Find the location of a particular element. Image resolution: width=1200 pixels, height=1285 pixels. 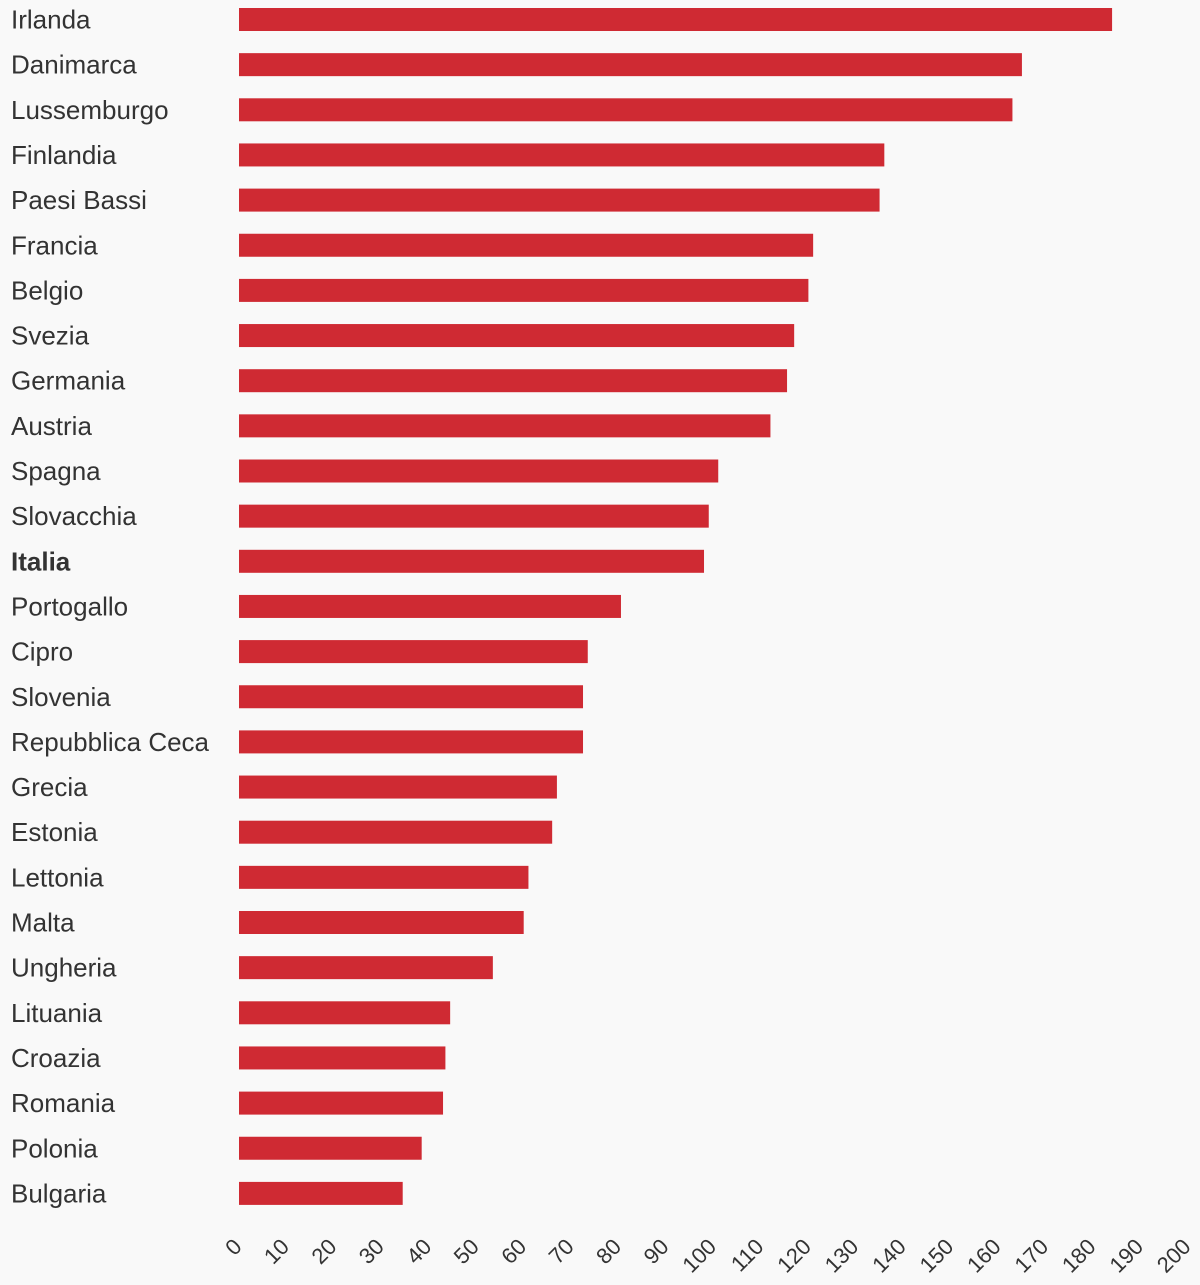

x-tick-label-20: 20 is located at coordinates (323, 1251).